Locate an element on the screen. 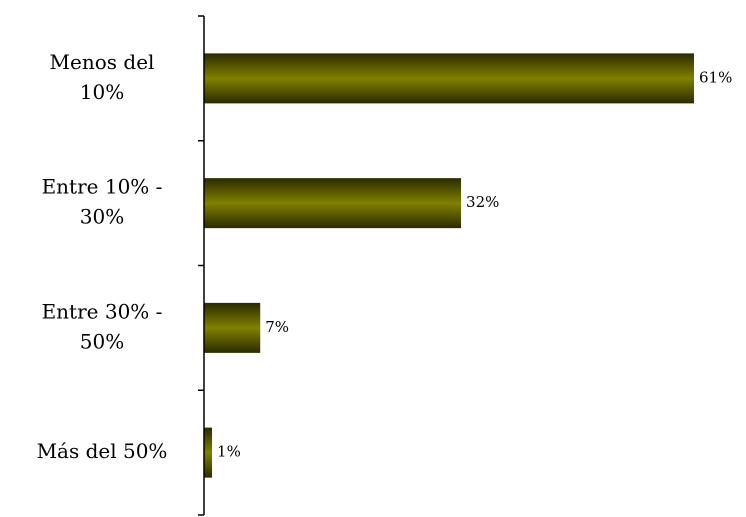  data-label: 61% is located at coordinates (715, 77).